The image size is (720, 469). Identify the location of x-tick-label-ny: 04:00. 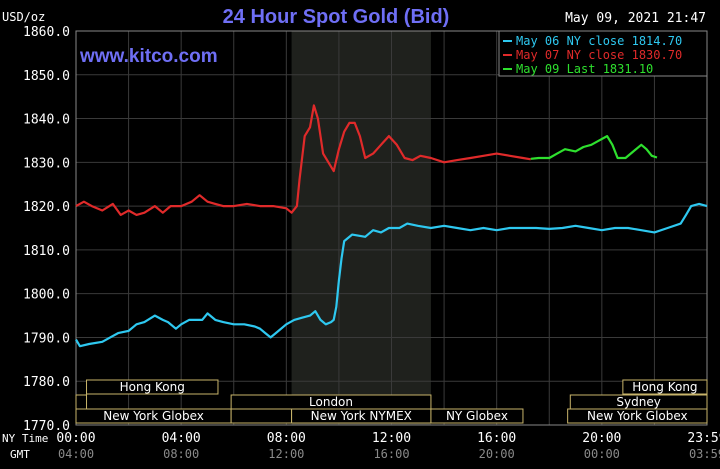
(181, 438).